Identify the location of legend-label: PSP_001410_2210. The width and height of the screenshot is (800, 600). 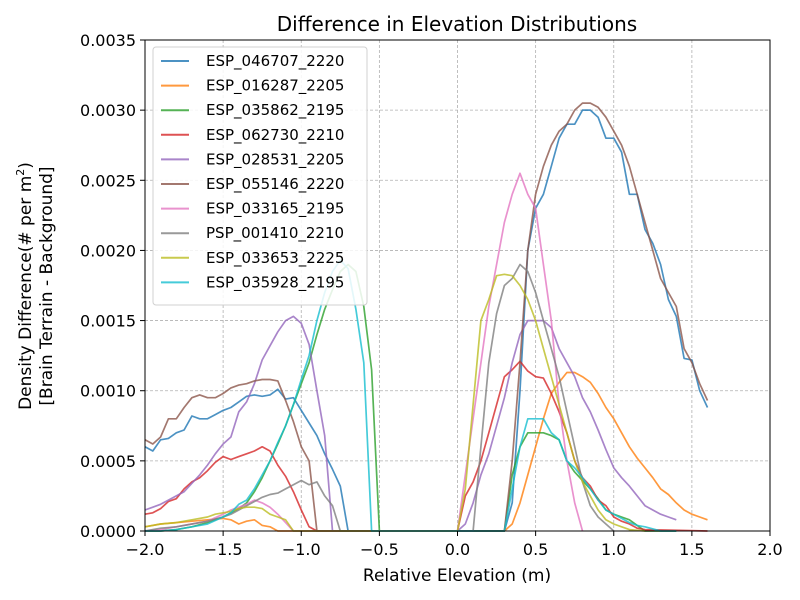
(275, 233).